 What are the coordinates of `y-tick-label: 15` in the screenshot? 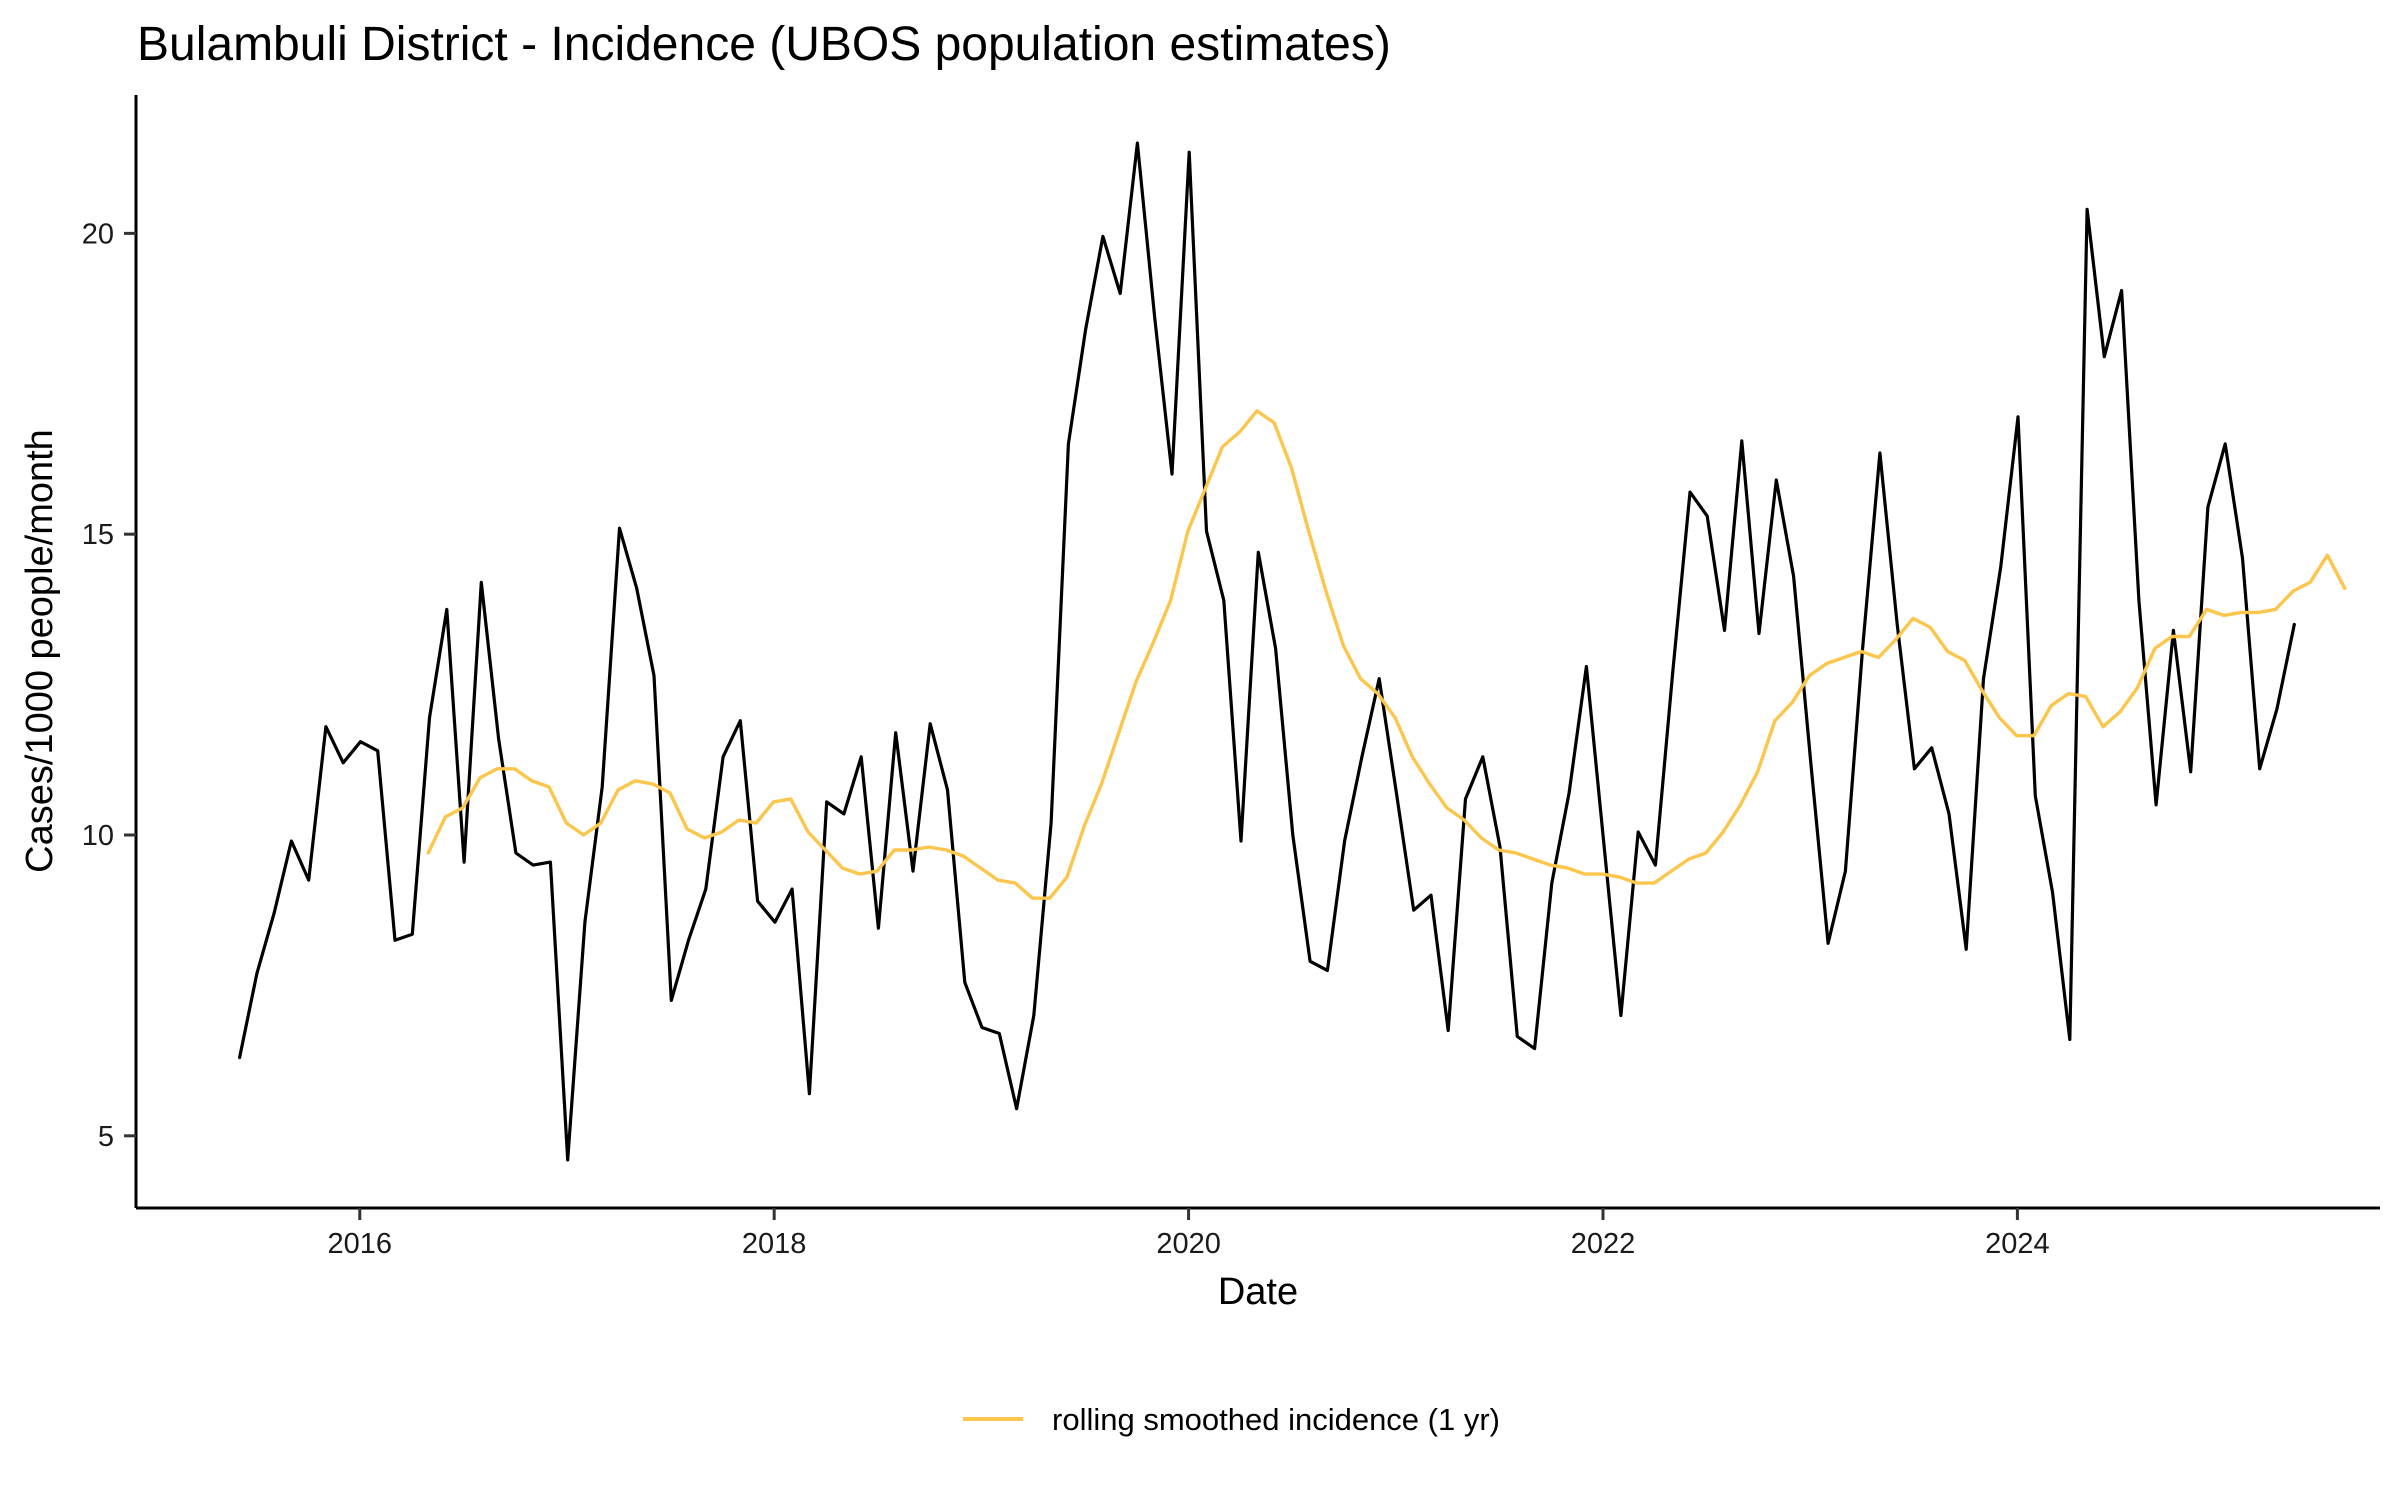 It's located at (98, 535).